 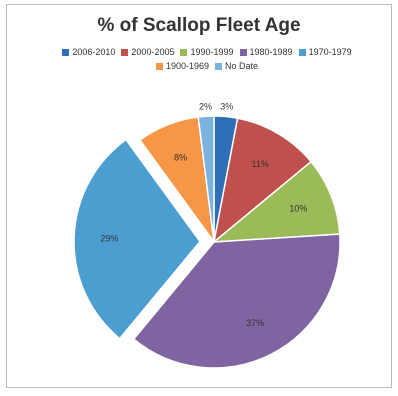 What do you see at coordinates (255, 323) in the screenshot?
I see `pie-data-label: 37%` at bounding box center [255, 323].